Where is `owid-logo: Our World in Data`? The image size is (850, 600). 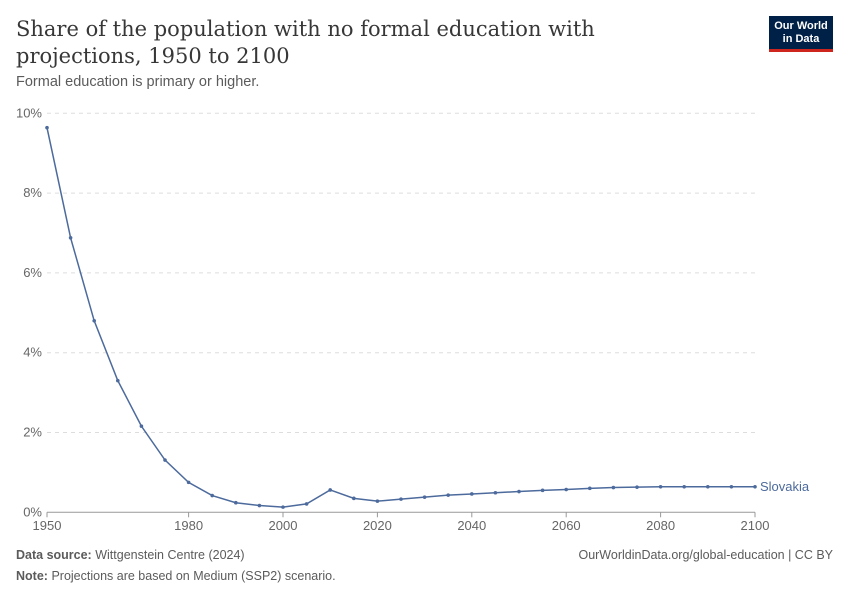 owid-logo: Our World in Data is located at coordinates (801, 34).